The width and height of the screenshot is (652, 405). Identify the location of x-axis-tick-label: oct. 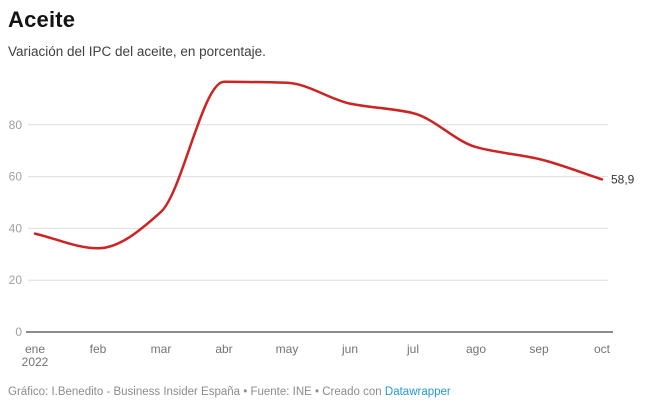
(602, 349).